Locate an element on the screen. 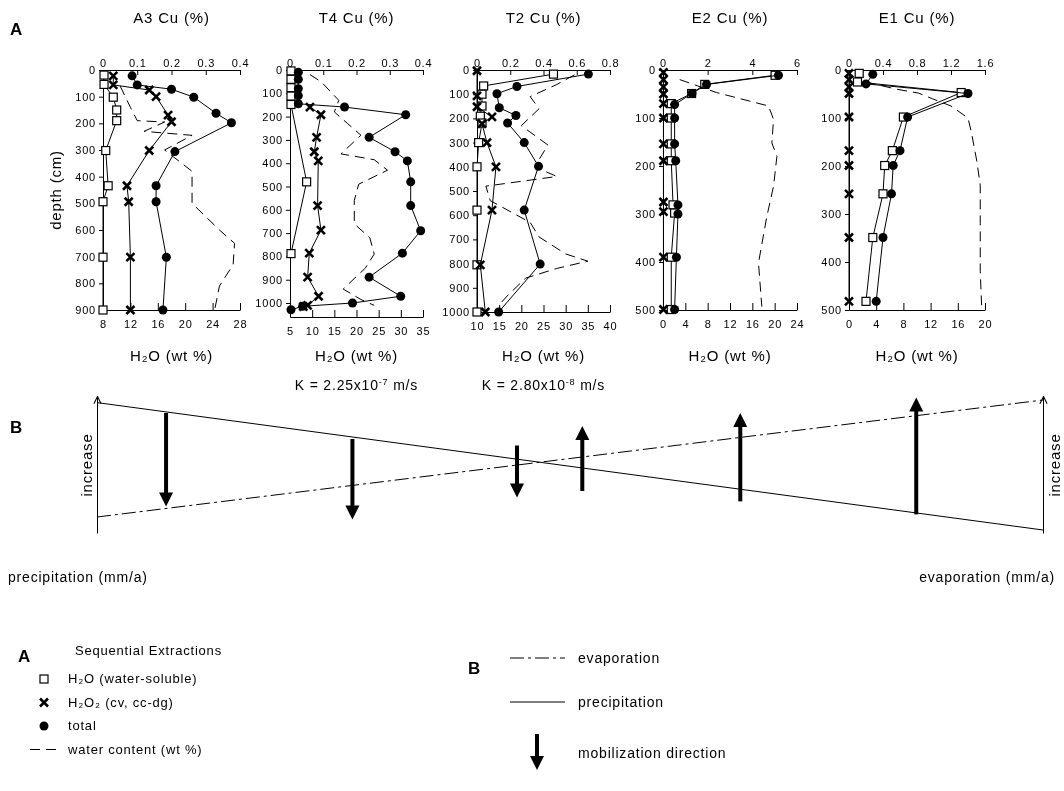 The height and width of the screenshot is (791, 1064). x-tick-label: 5 is located at coordinates (290, 330).